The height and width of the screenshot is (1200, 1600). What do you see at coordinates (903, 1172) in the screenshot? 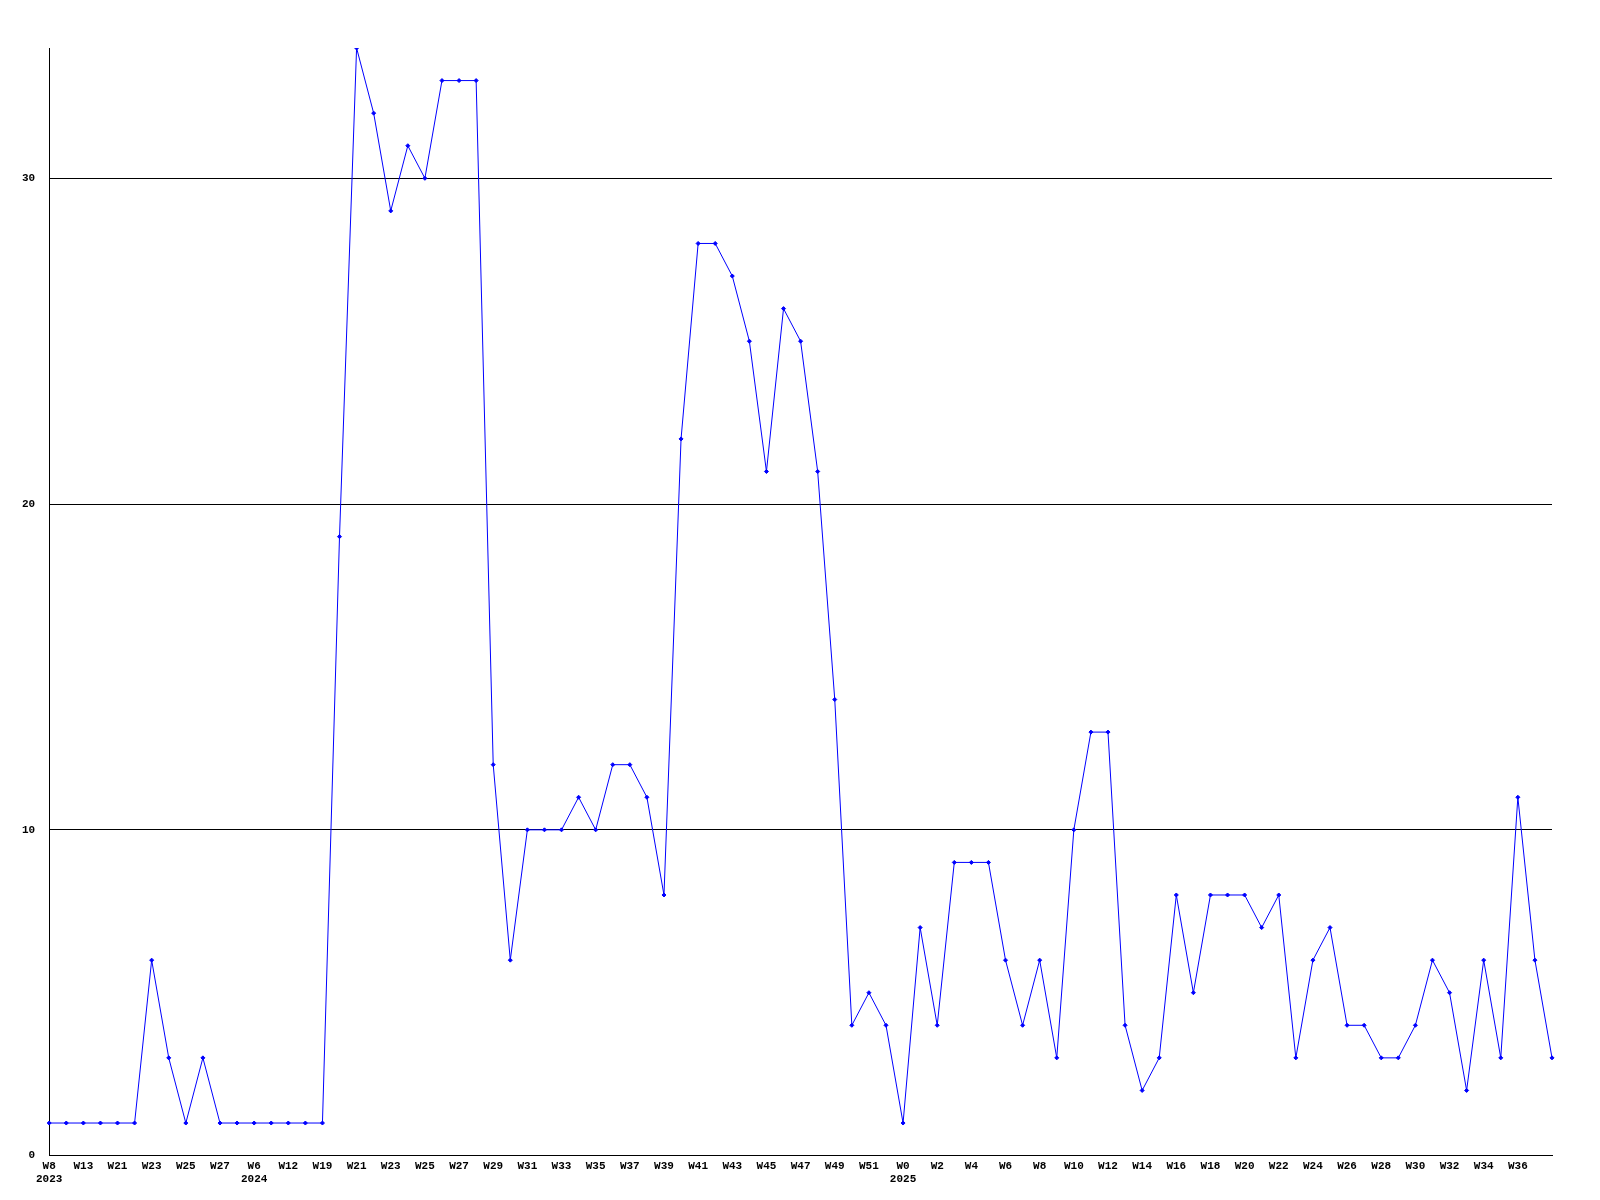
I see `x-tick-label: W0 2025` at bounding box center [903, 1172].